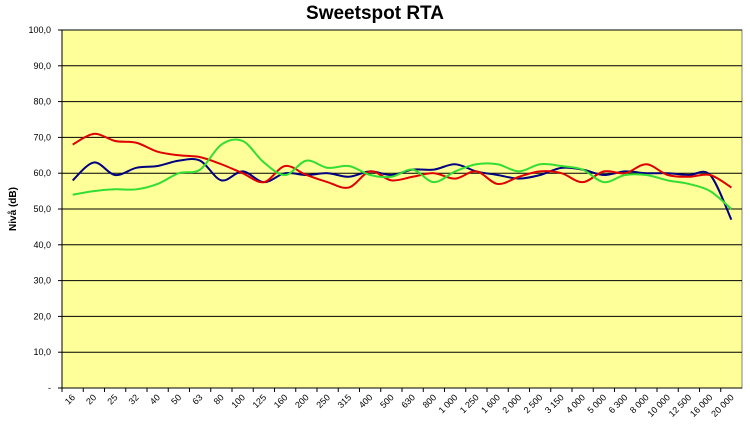  What do you see at coordinates (39, 30) in the screenshot?
I see `y-tick-label: 100,0` at bounding box center [39, 30].